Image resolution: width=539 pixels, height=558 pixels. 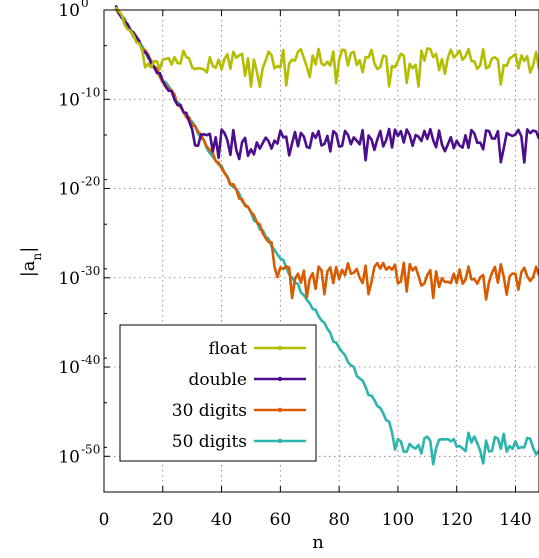 What do you see at coordinates (318, 542) in the screenshot?
I see `x-axis-title: n` at bounding box center [318, 542].